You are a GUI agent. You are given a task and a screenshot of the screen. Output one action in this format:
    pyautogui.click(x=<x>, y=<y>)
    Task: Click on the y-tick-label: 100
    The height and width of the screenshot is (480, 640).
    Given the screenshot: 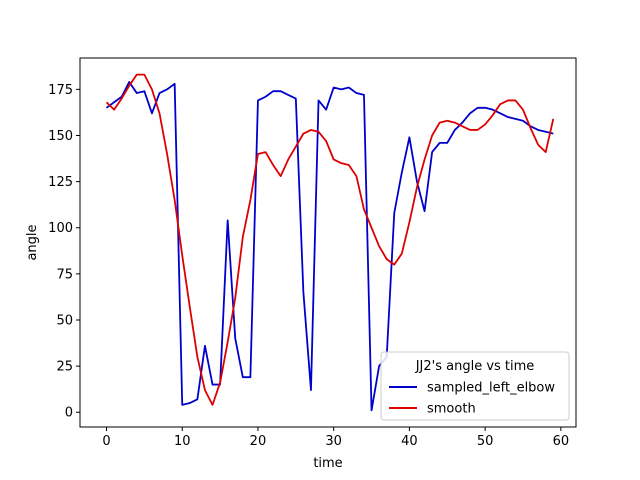 What is the action you would take?
    pyautogui.click(x=60, y=228)
    